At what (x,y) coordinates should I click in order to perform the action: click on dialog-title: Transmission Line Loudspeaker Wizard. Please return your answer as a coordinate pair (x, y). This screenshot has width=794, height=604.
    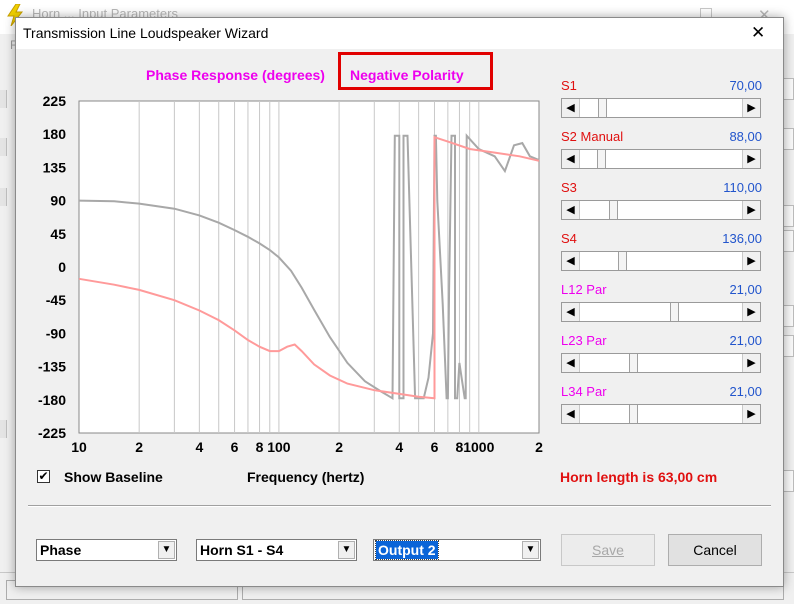
    Looking at the image, I should click on (146, 33).